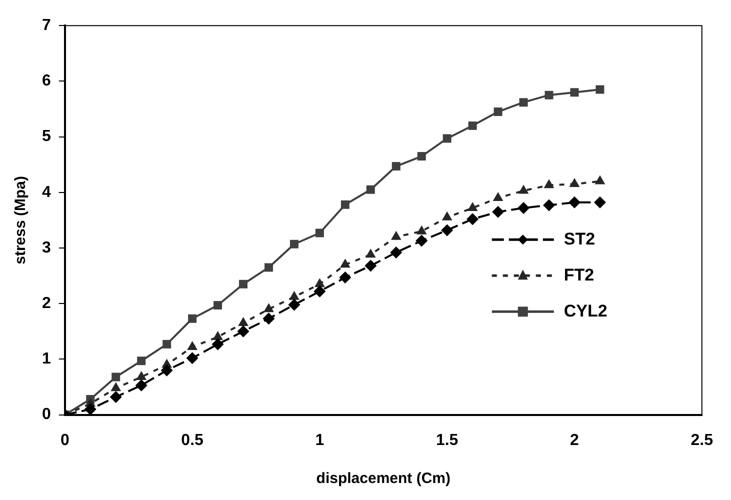  Describe the element at coordinates (46, 25) in the screenshot. I see `y-tick-label: 7` at that location.